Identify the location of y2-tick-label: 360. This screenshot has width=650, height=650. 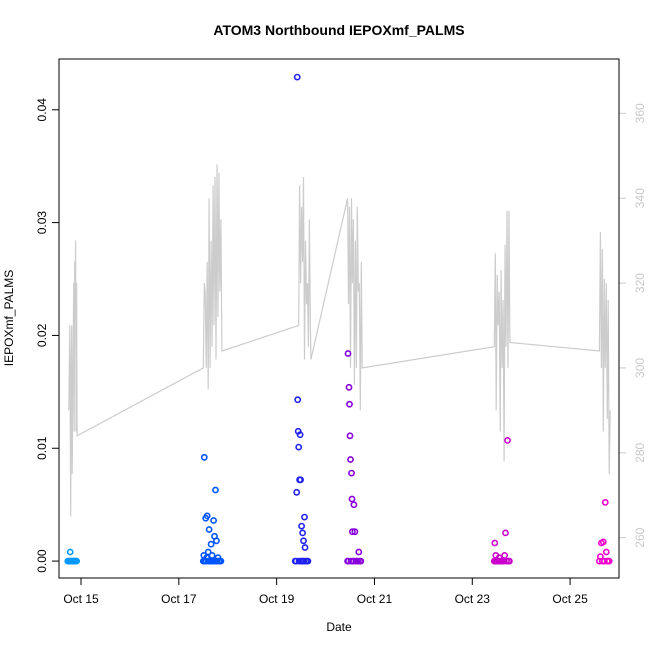
(640, 113).